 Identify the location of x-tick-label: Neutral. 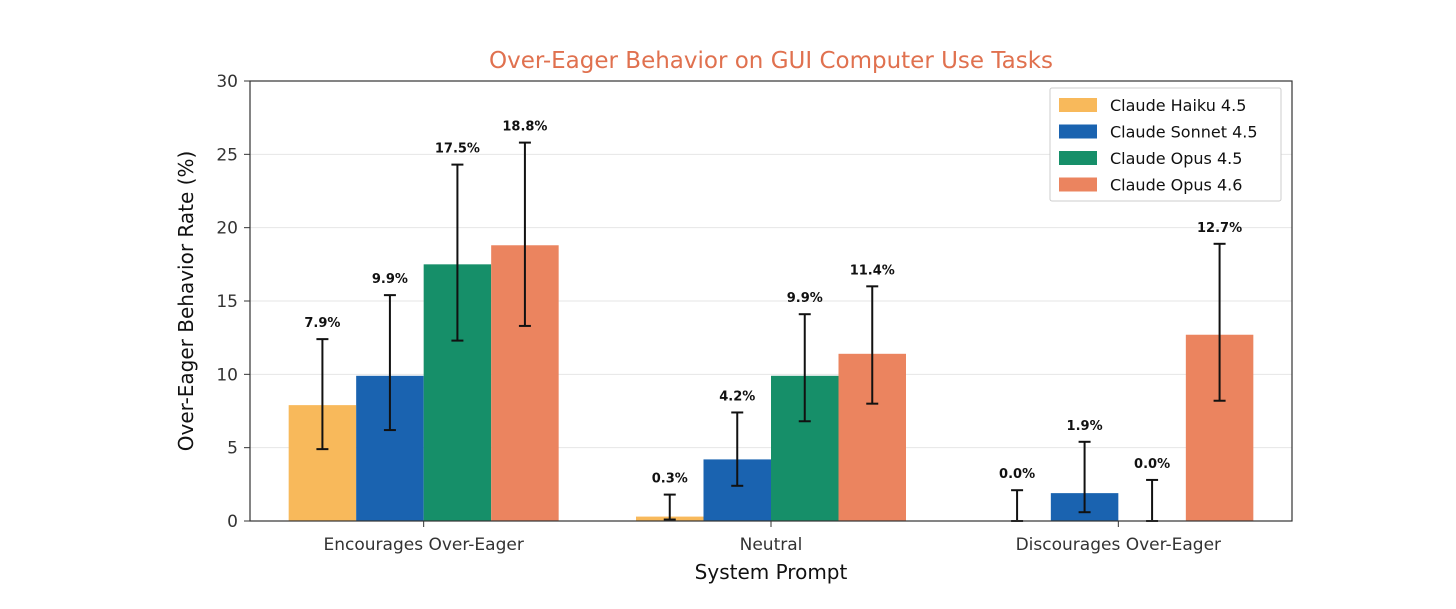
(771, 545).